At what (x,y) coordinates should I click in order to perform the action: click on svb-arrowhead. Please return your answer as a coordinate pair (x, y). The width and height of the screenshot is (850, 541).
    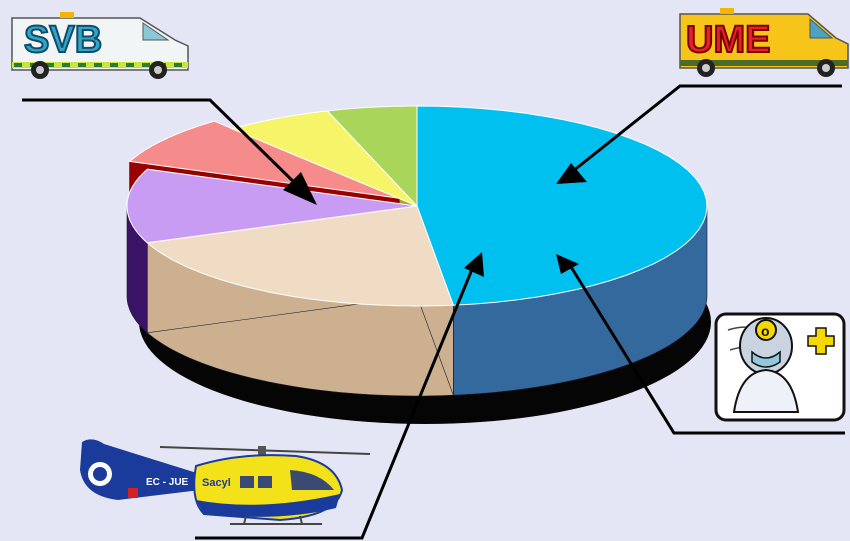
    Looking at the image, I should click on (300, 188).